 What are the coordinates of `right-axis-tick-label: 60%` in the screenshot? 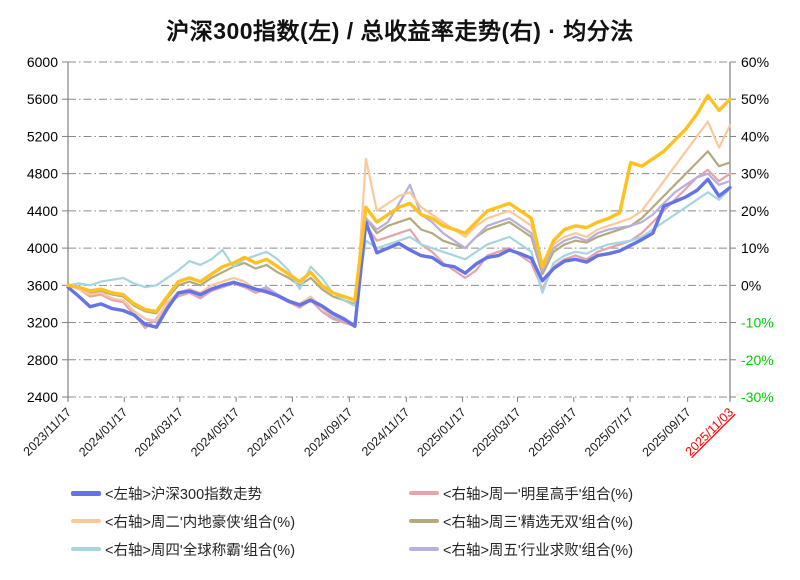 It's located at (755, 62).